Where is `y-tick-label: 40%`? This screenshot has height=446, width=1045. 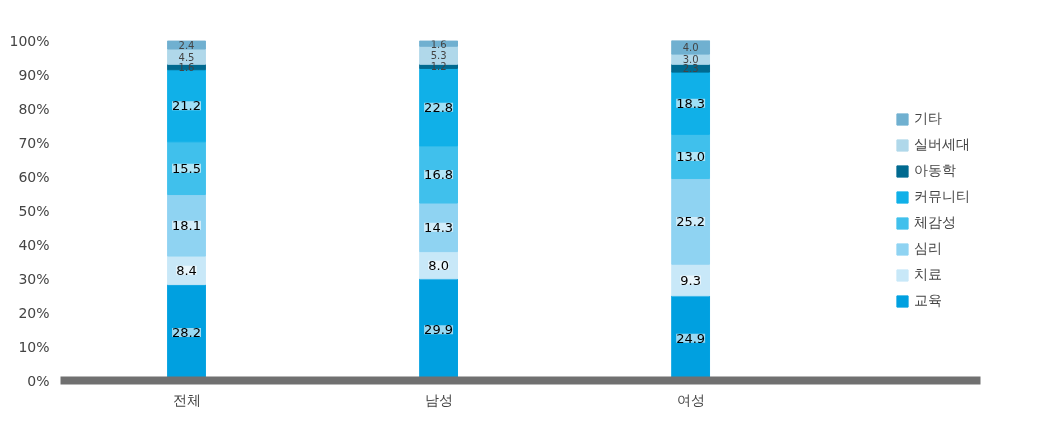 y-tick-label: 40% is located at coordinates (34, 244).